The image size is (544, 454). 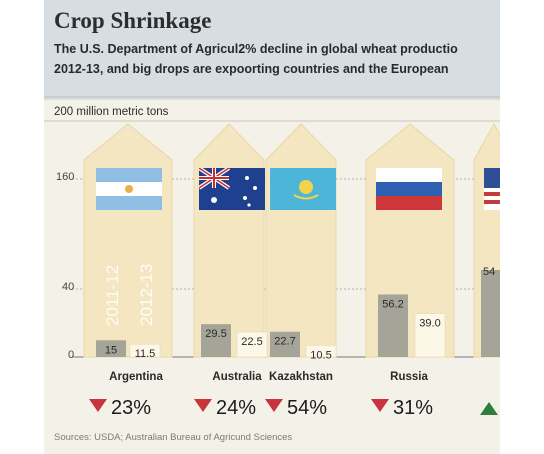 I want to click on bar-2012-13-russia, so click(x=430, y=335).